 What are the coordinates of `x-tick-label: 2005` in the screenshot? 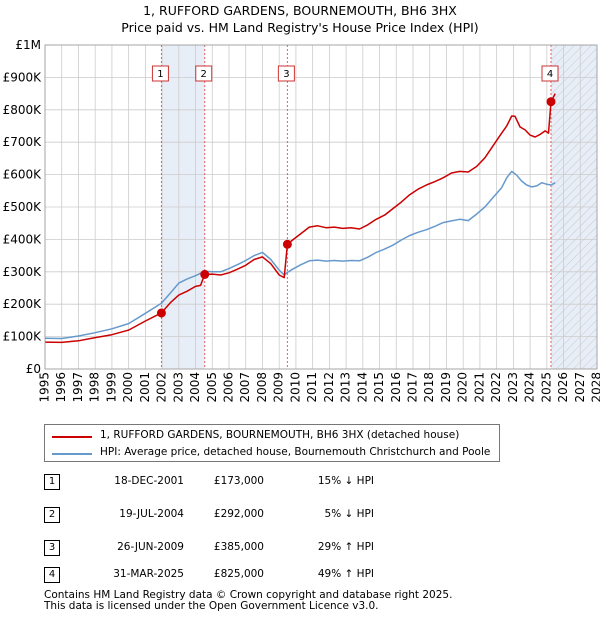 It's located at (212, 387).